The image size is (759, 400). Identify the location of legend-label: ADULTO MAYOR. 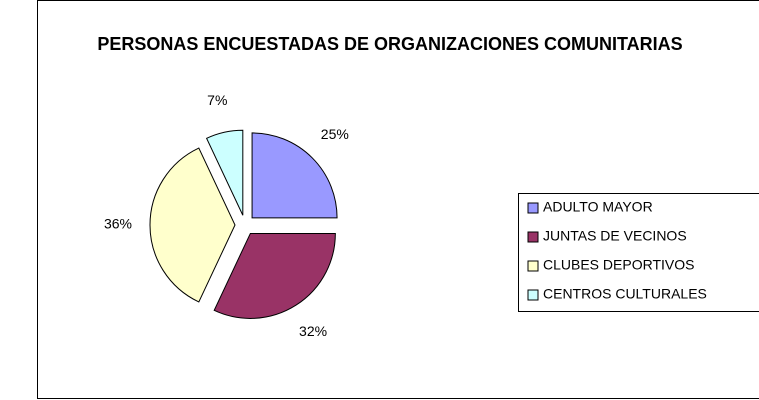
(598, 207).